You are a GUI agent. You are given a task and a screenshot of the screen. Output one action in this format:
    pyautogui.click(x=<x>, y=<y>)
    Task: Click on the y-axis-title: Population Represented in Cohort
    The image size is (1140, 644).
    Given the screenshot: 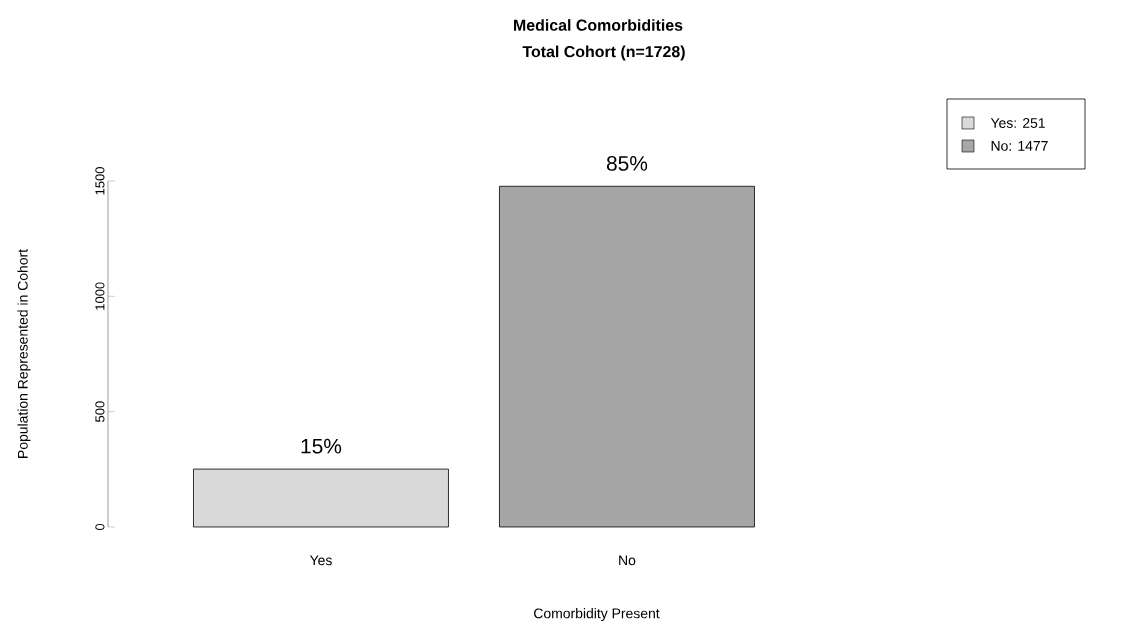 What is the action you would take?
    pyautogui.click(x=24, y=353)
    